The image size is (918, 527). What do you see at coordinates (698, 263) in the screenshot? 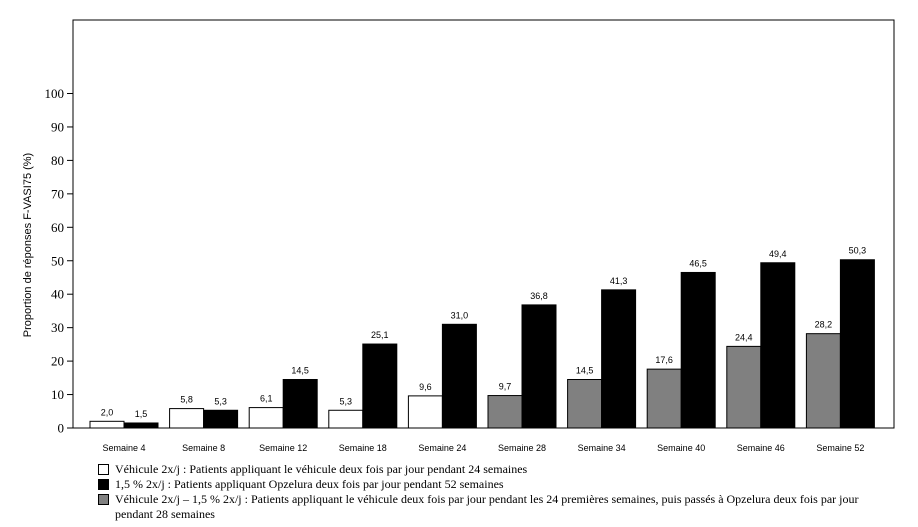
I see `data-label: 46,5` at bounding box center [698, 263].